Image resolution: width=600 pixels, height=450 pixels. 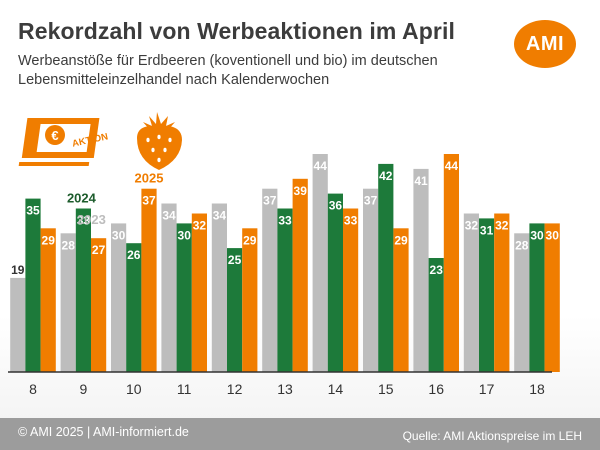 I want to click on data-label-2025-week-17: 32, so click(x=502, y=226).